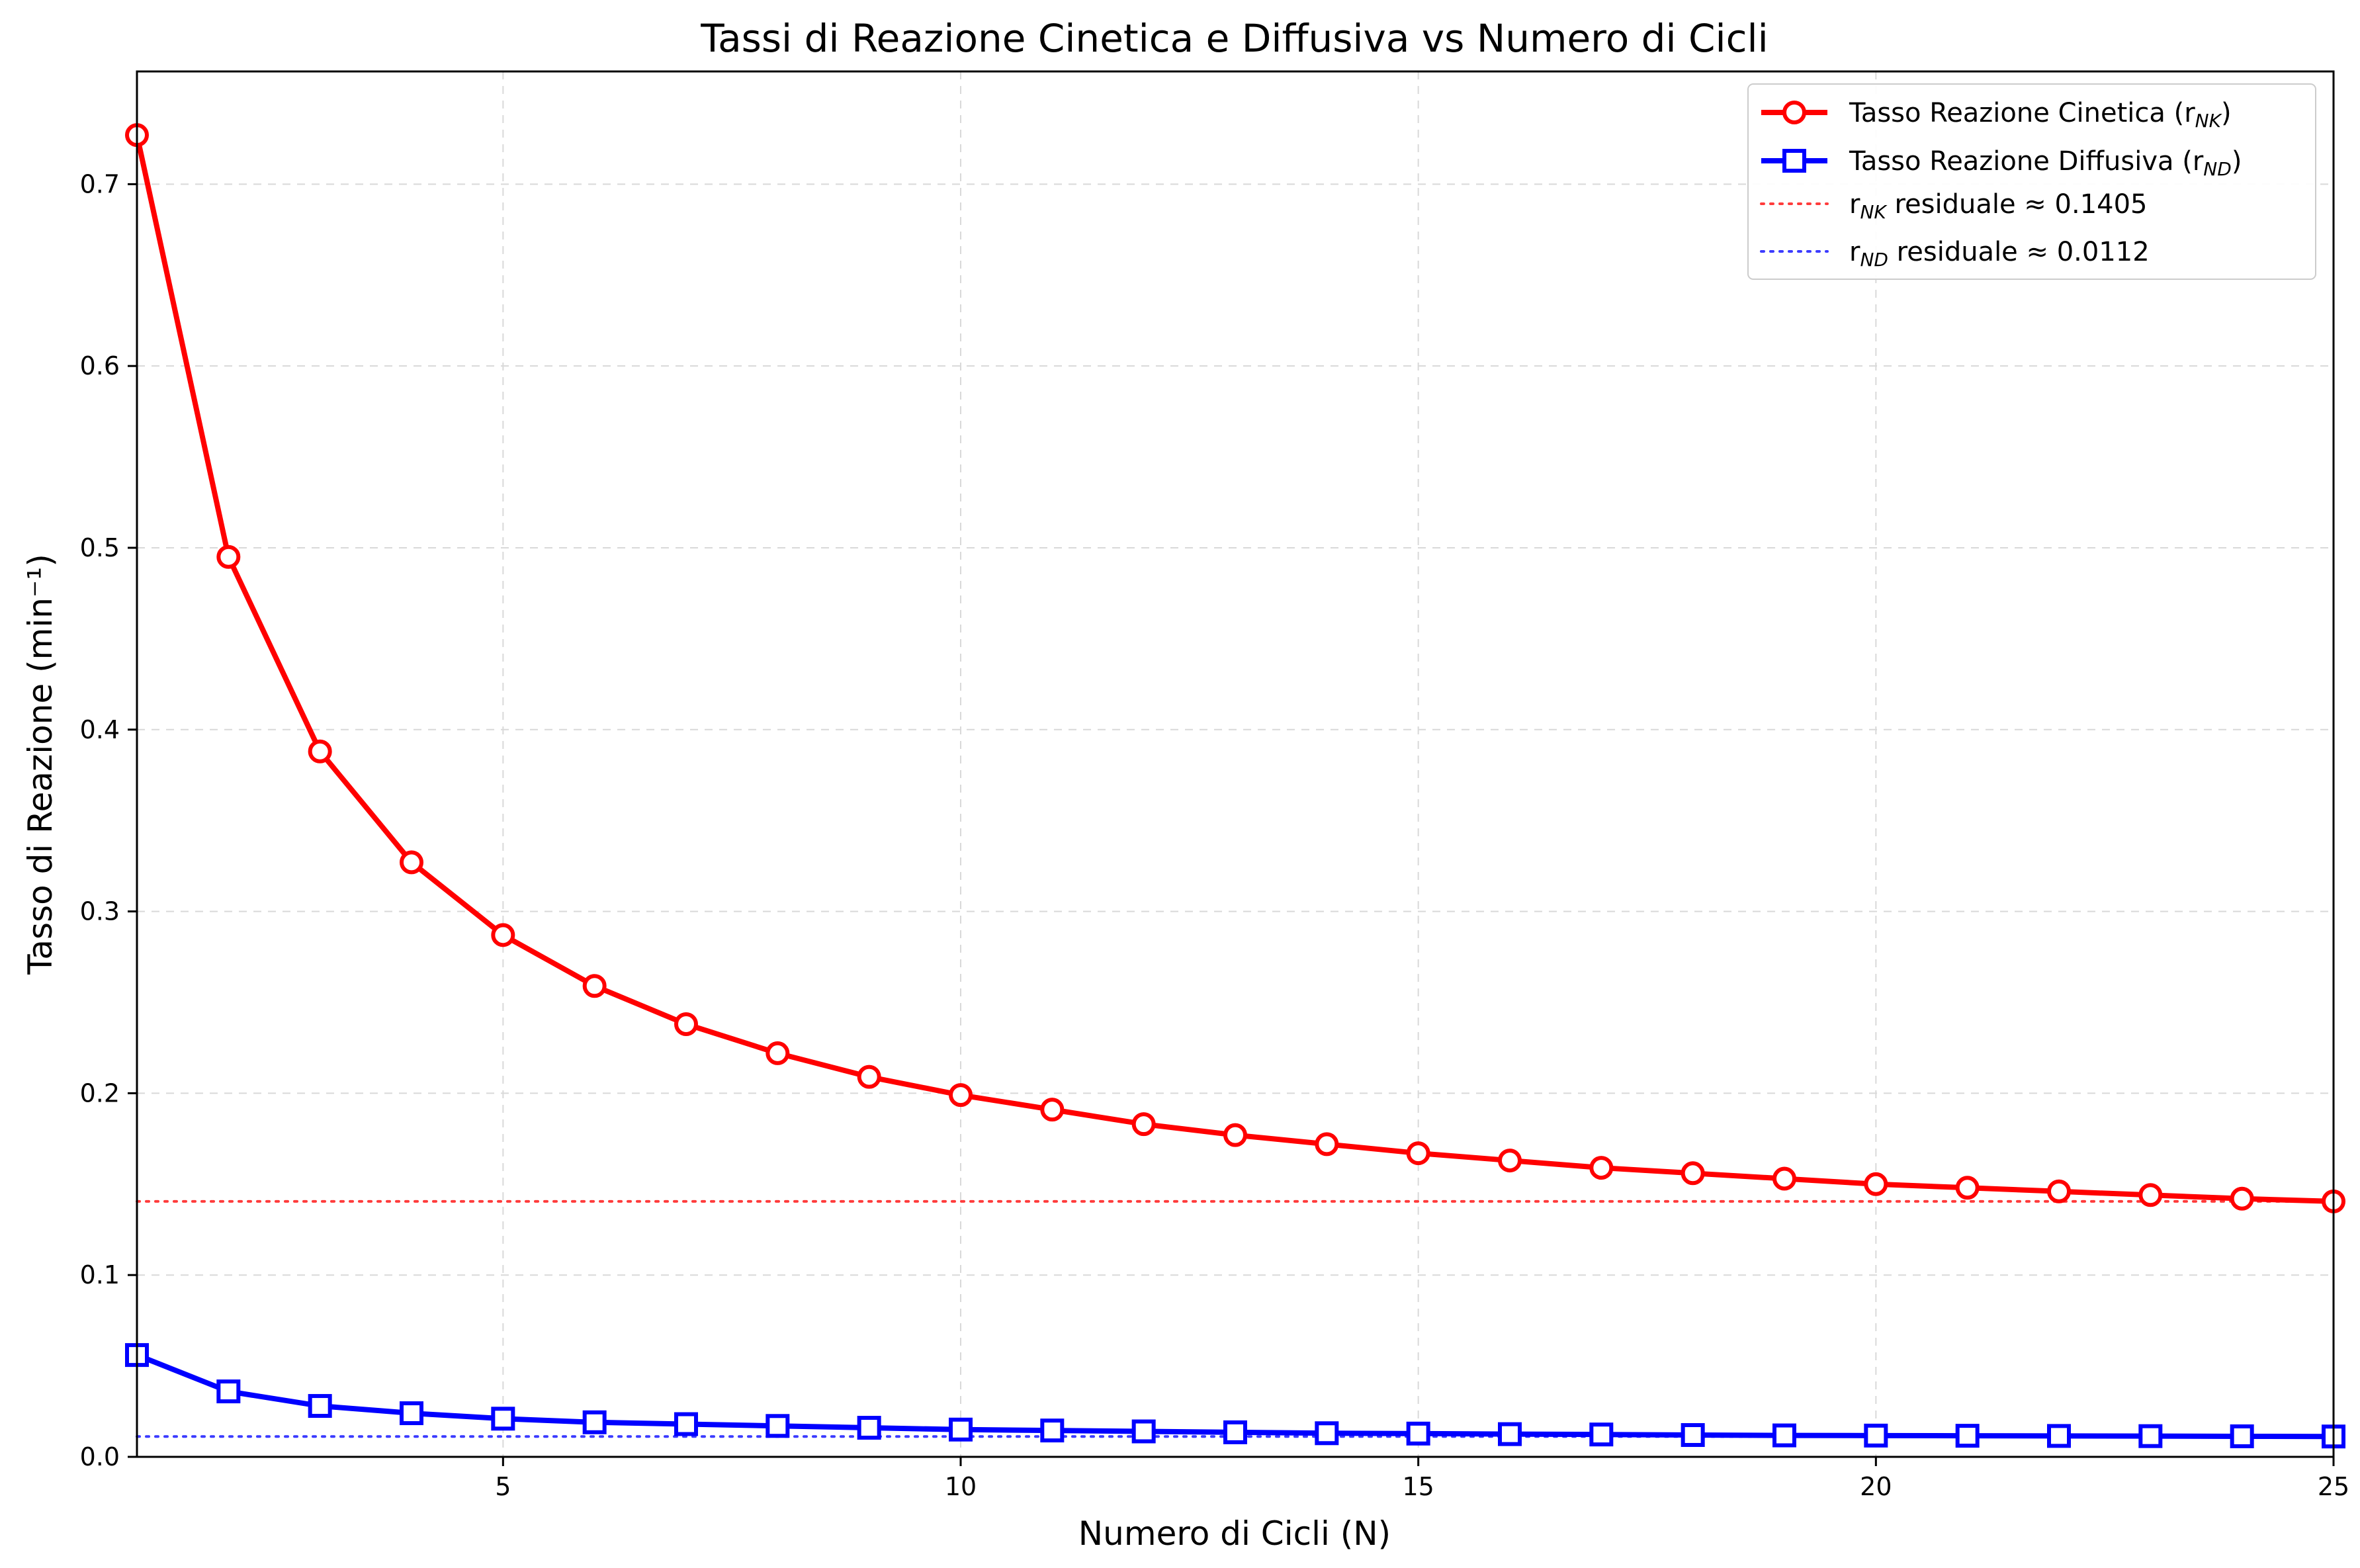 The height and width of the screenshot is (1568, 2360). I want to click on legend-box, so click(2031, 182).